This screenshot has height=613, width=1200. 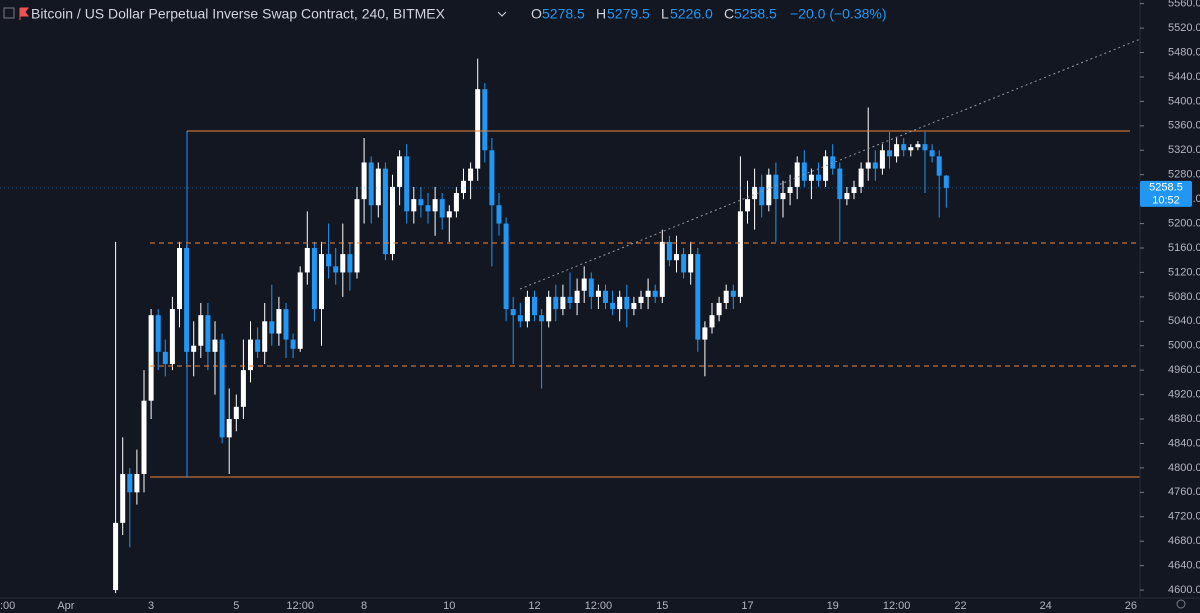 I want to click on x-tick-label: :00, so click(x=7, y=606).